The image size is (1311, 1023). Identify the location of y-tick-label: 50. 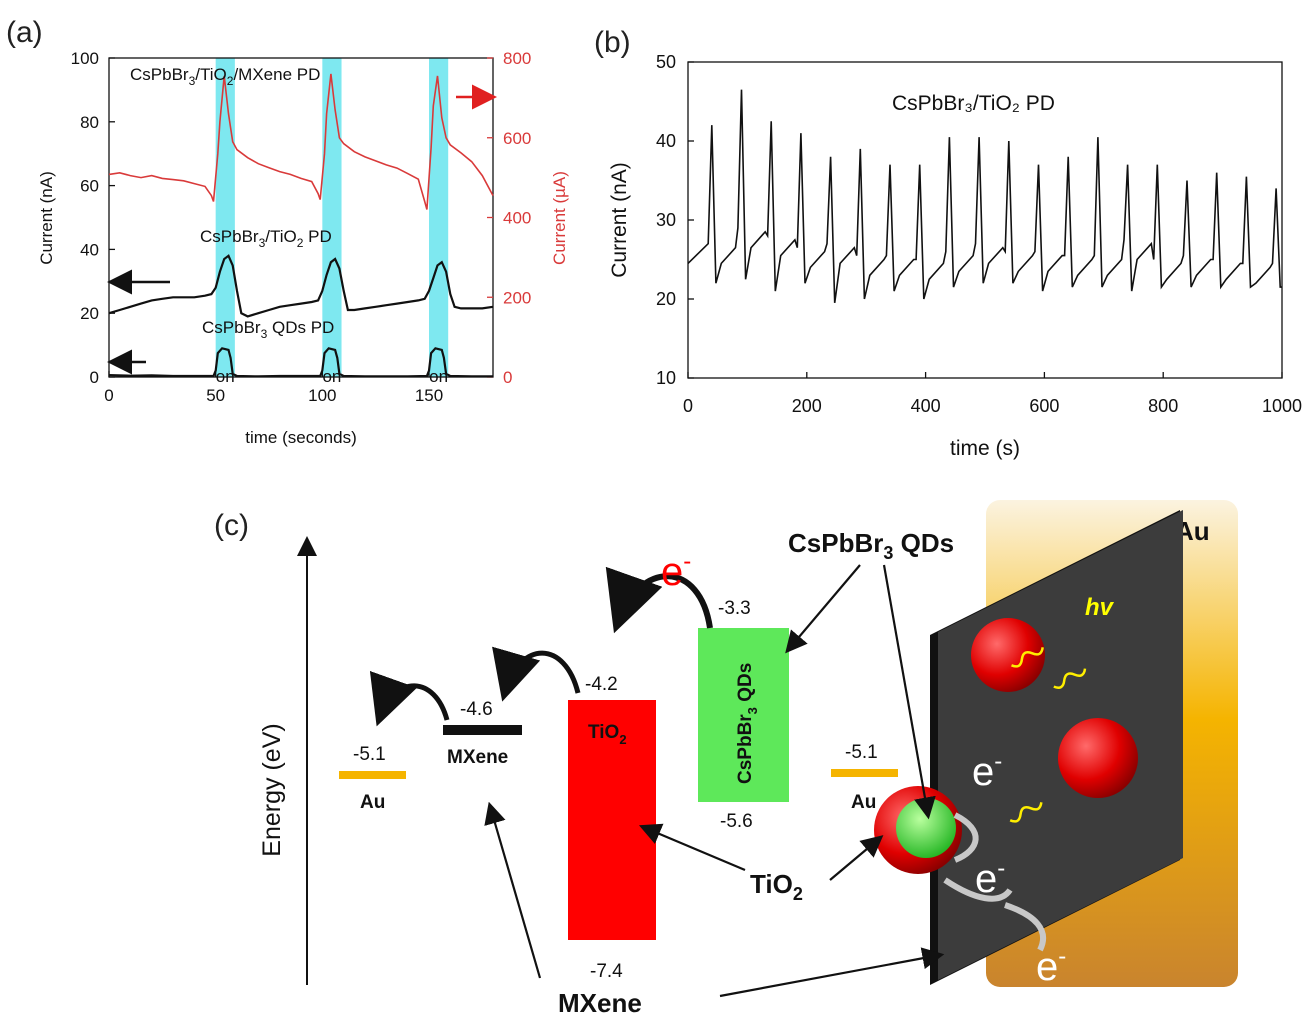
(666, 62).